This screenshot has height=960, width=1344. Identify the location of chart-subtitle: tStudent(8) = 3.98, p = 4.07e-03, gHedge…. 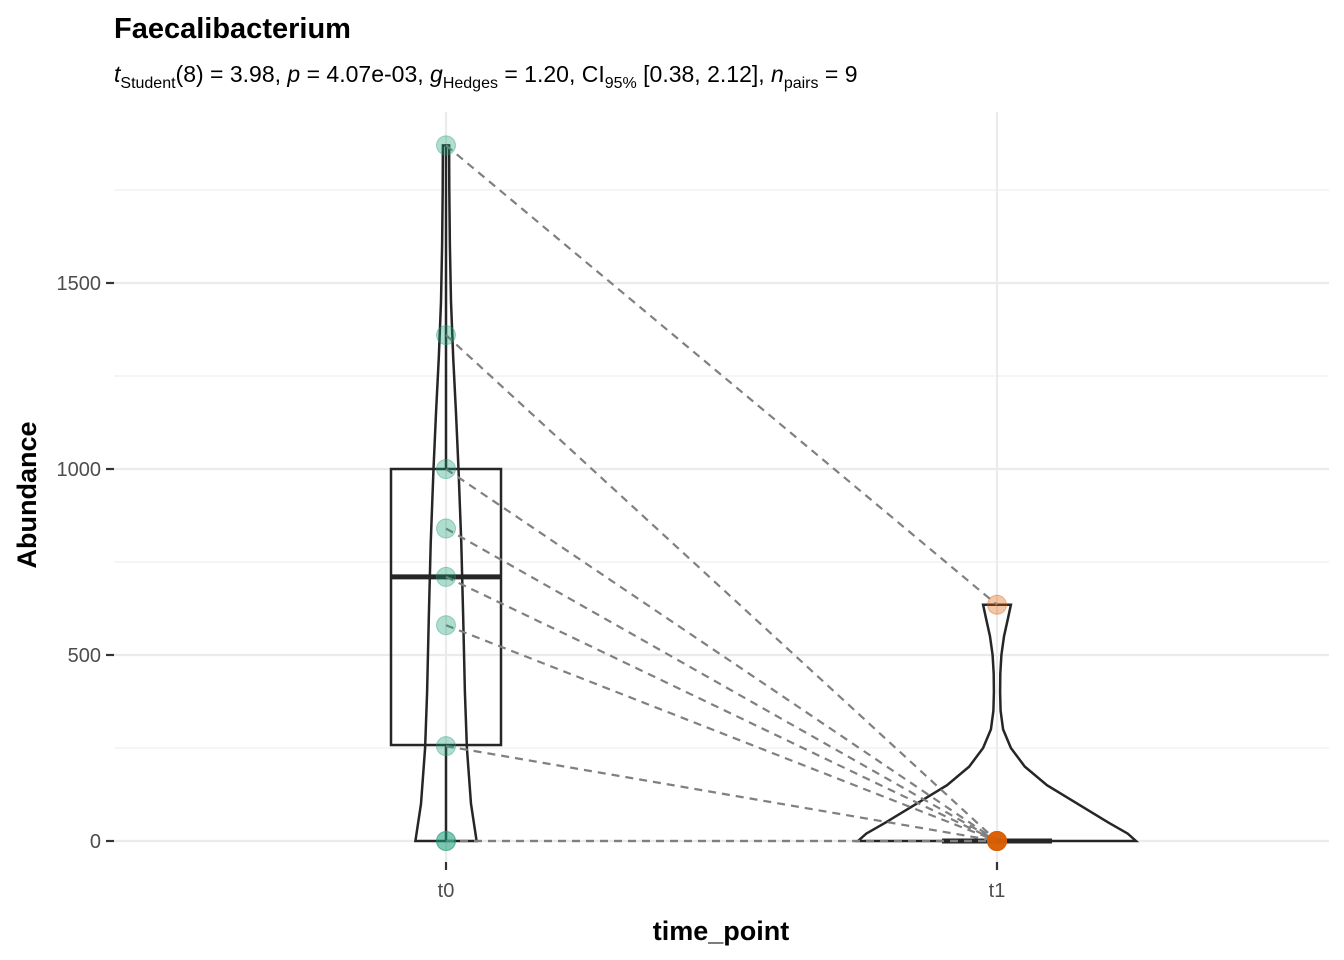
(486, 76).